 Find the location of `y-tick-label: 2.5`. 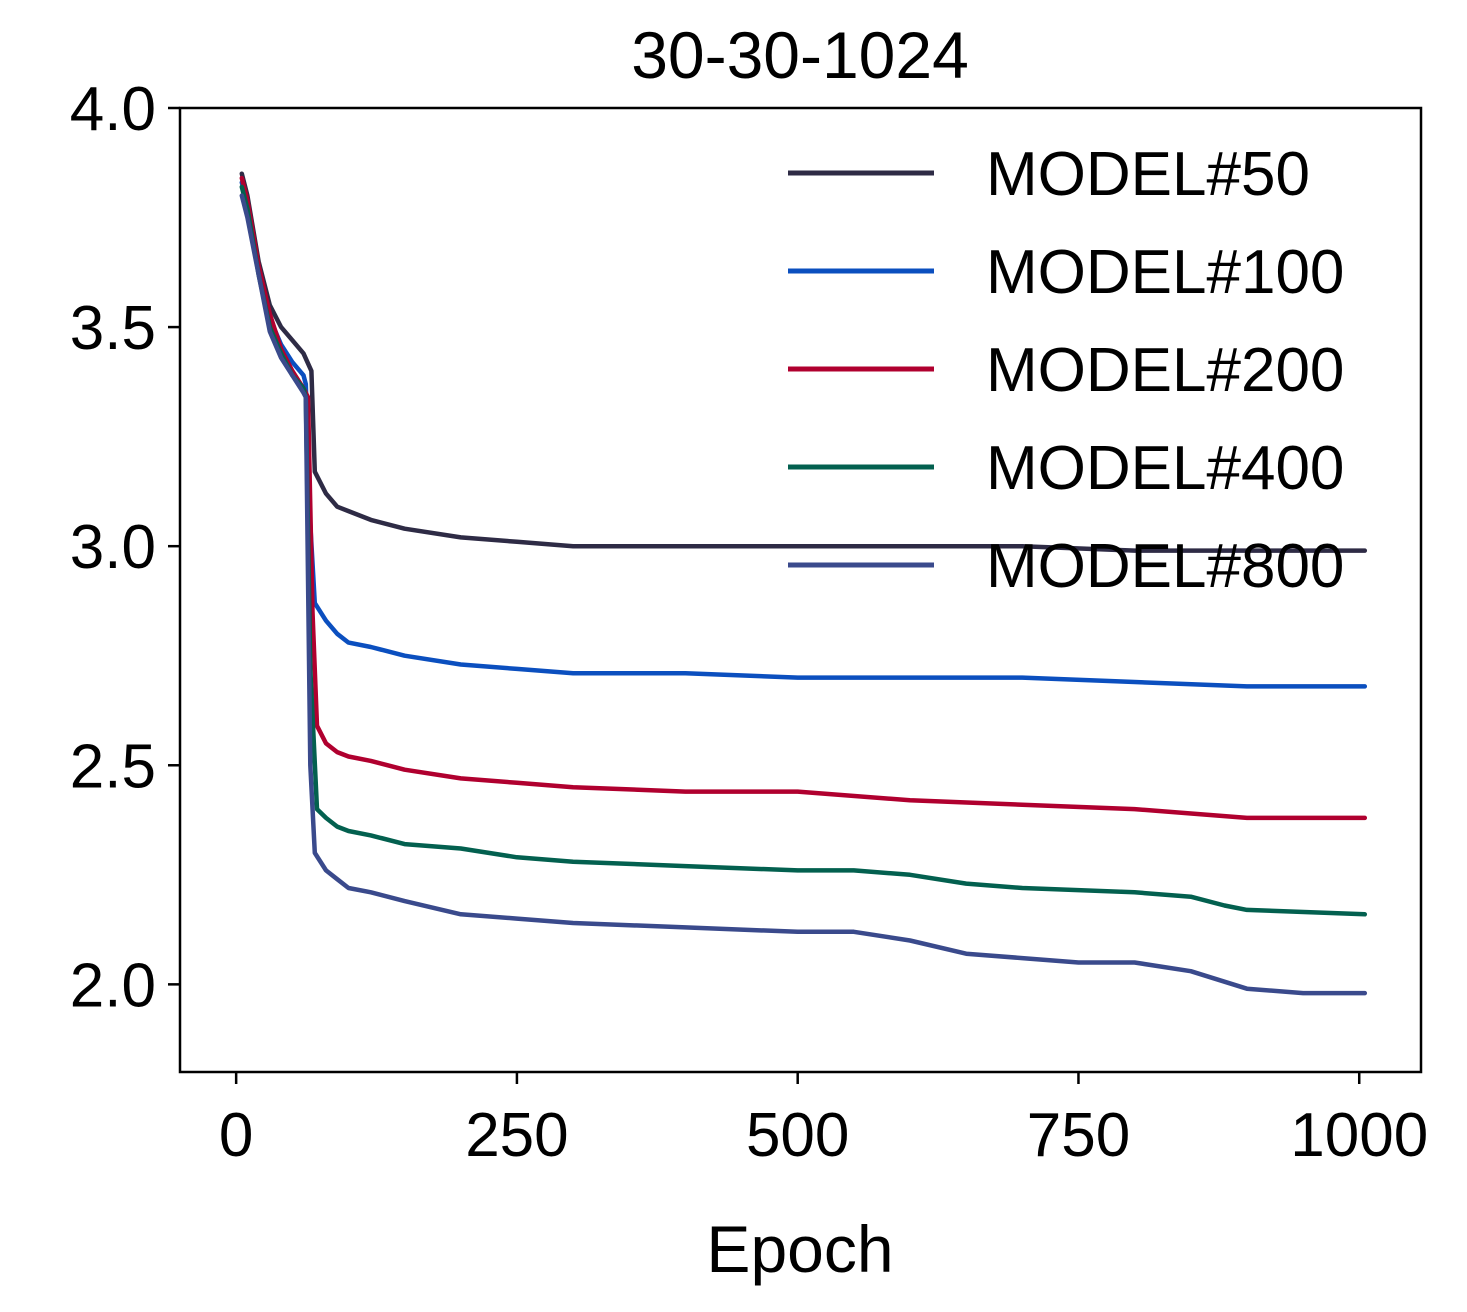

y-tick-label: 2.5 is located at coordinates (113, 766).